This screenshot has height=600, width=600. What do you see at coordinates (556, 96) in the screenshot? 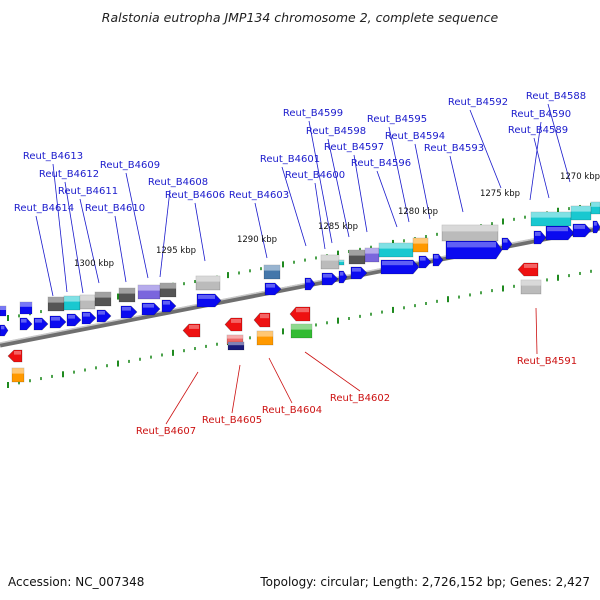
I see `gene-label-forward: Reut_B4588` at bounding box center [556, 96].